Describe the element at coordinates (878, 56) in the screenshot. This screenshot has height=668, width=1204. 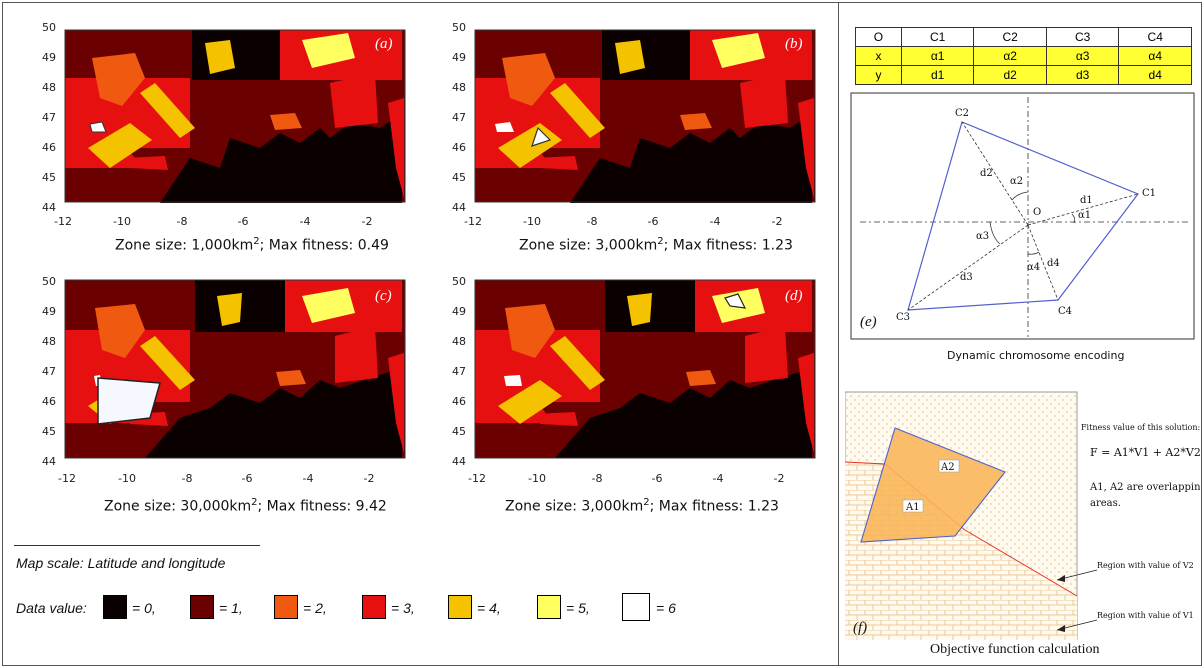
I see `table-cell: x` at that location.